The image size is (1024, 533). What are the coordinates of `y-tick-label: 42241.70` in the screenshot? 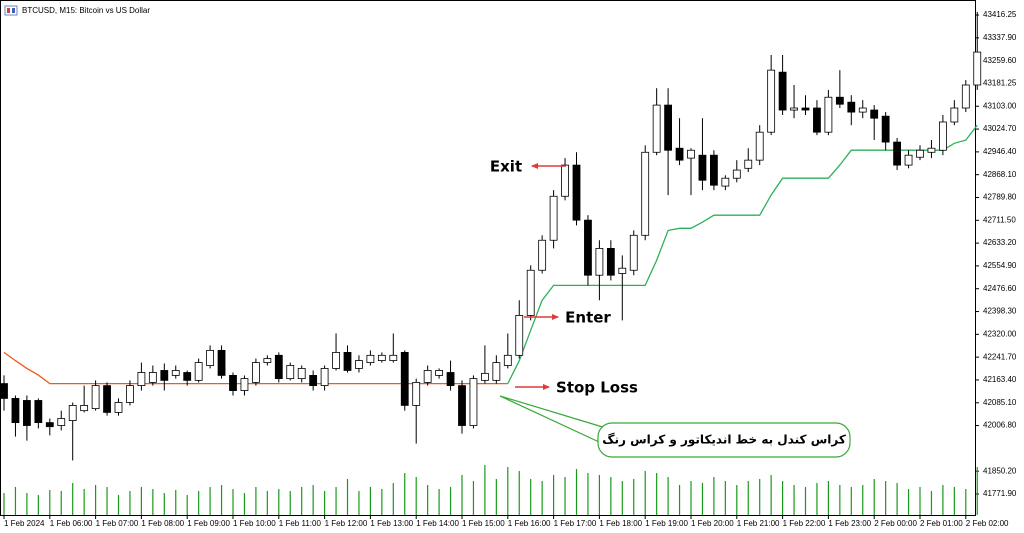 It's located at (1000, 356).